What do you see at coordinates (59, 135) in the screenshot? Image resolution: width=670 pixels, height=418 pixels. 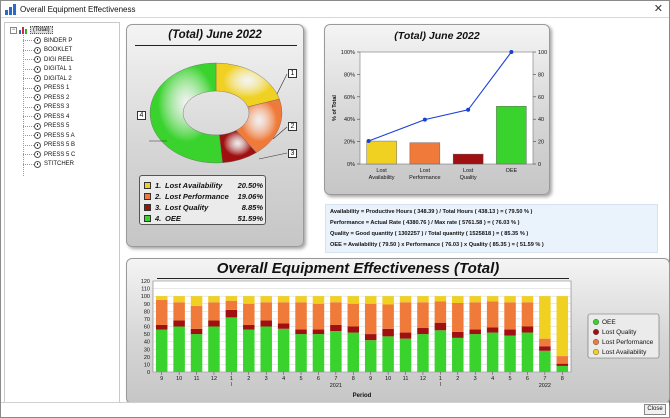 I see `tree-item-label: PRESS 5 A` at bounding box center [59, 135].